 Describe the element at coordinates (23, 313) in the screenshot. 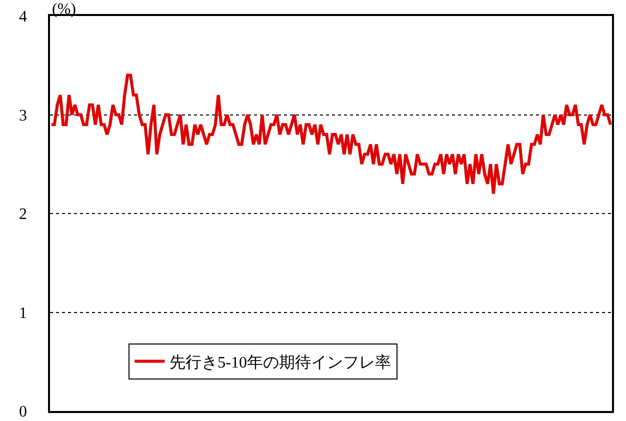

I see `y-tick-label: 1` at that location.